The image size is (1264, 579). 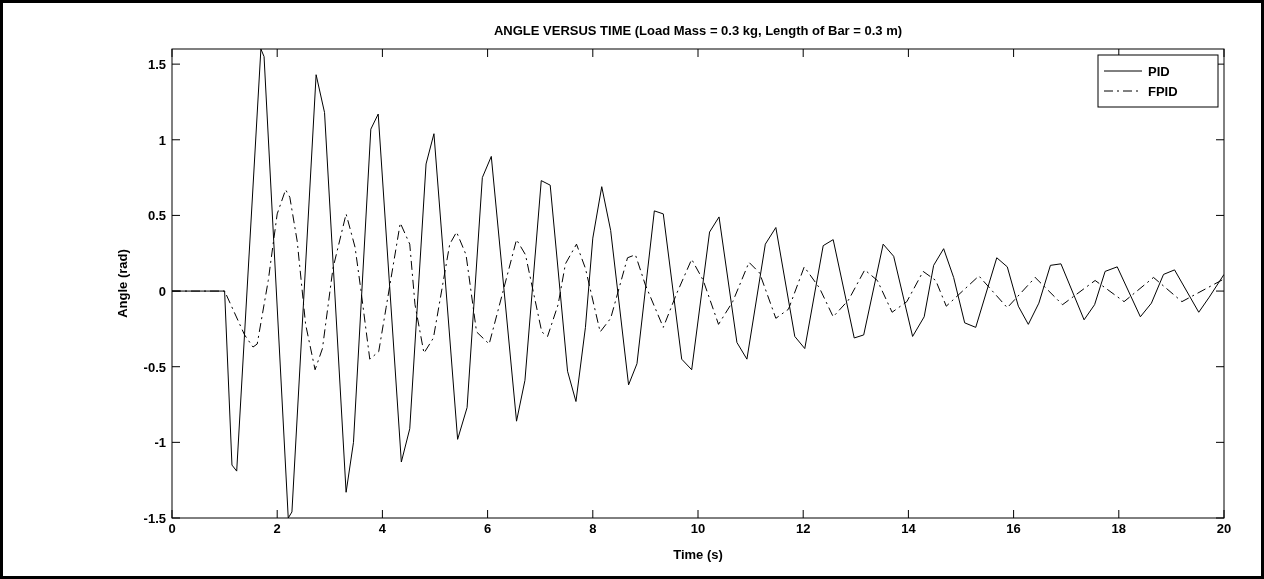 What do you see at coordinates (162, 292) in the screenshot?
I see `y-tick-label: 0` at bounding box center [162, 292].